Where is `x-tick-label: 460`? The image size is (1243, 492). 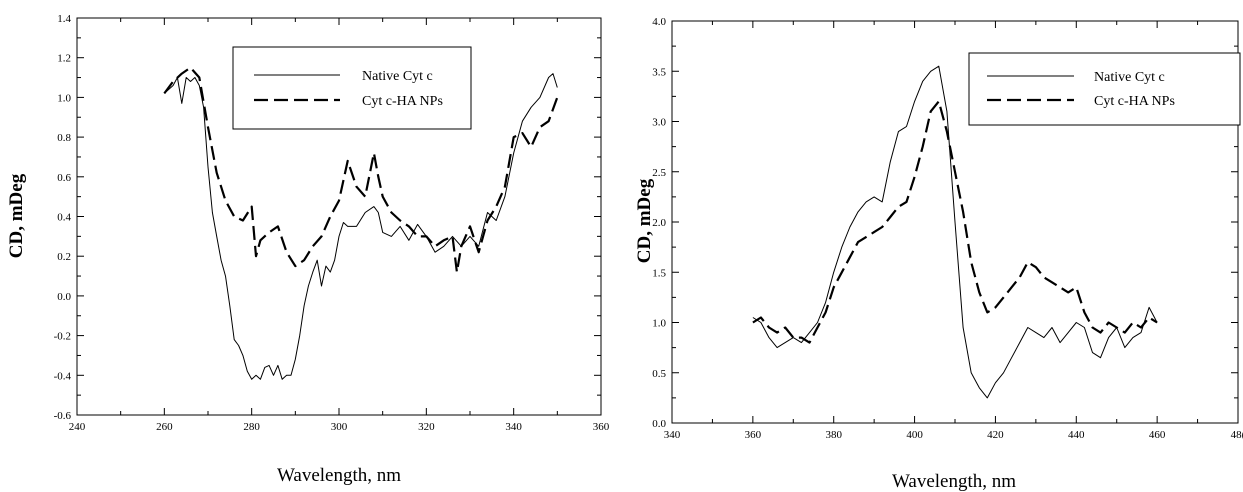 x-tick-label: 460 is located at coordinates (1157, 435).